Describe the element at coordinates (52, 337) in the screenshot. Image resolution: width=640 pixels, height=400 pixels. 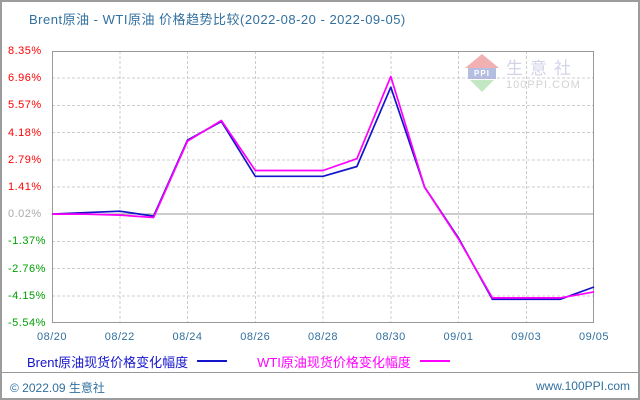
I see `x-tick-label: 08/20` at that location.